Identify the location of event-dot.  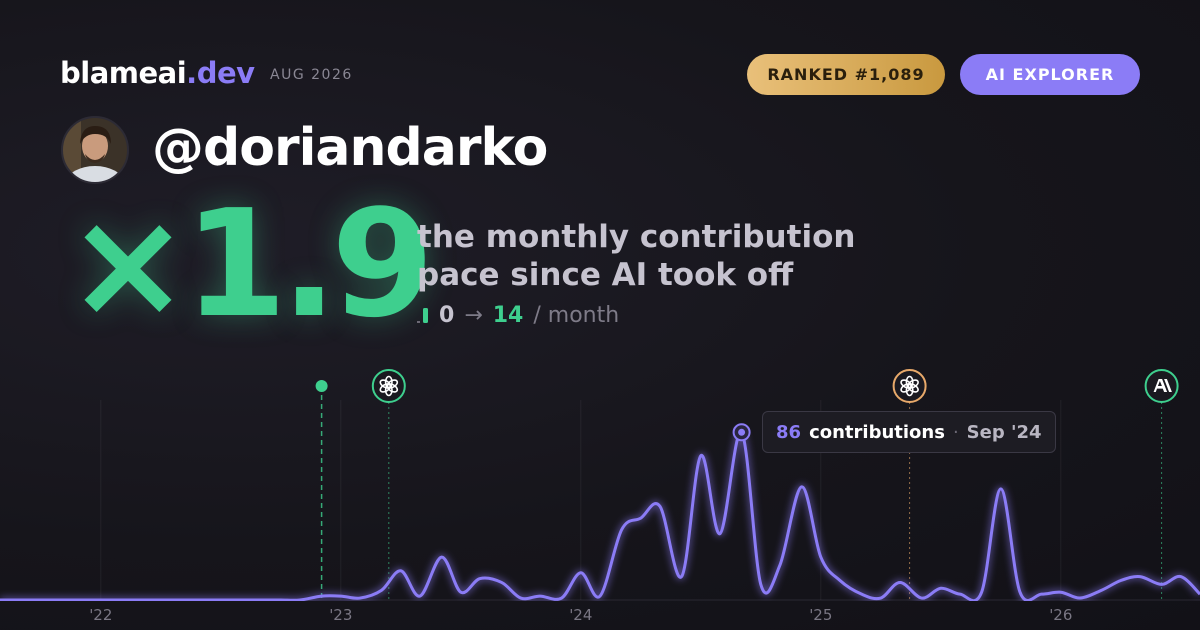
(321, 386).